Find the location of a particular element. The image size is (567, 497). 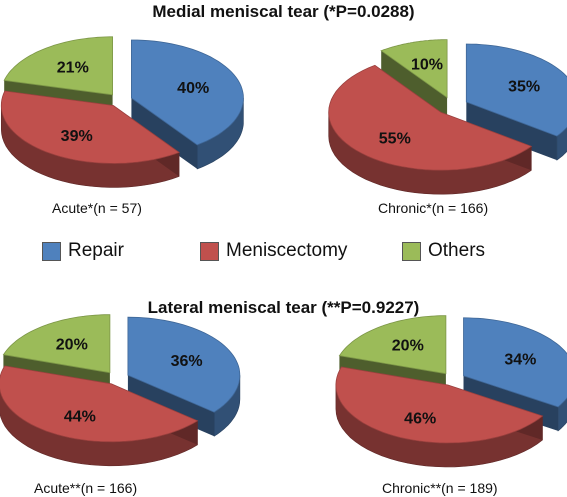

medial-section-title: Medial meniscal tear (*P=0.0288) is located at coordinates (283, 11).